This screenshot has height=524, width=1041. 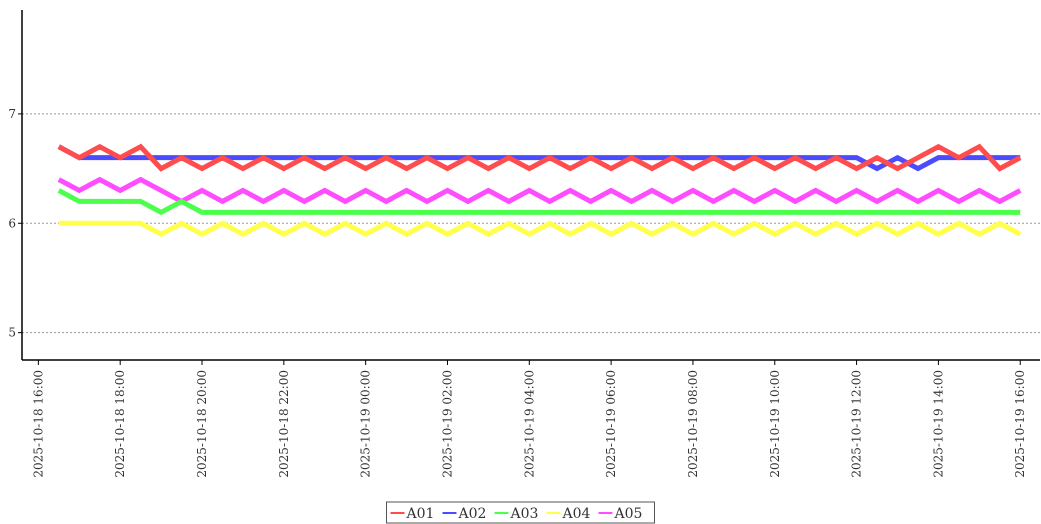 What do you see at coordinates (693, 424) in the screenshot?
I see `x-tick-label: 2025-10-19 08:00` at bounding box center [693, 424].